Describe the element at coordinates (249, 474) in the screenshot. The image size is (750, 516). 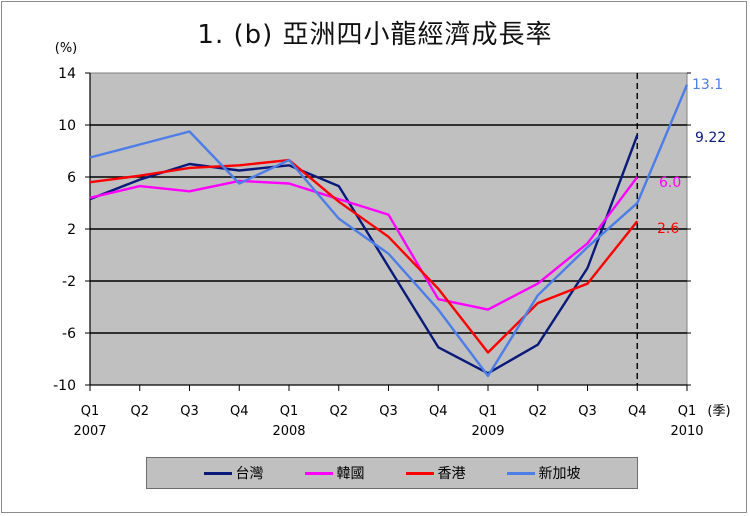
I see `legend-label-taiwan: 台灣` at that location.